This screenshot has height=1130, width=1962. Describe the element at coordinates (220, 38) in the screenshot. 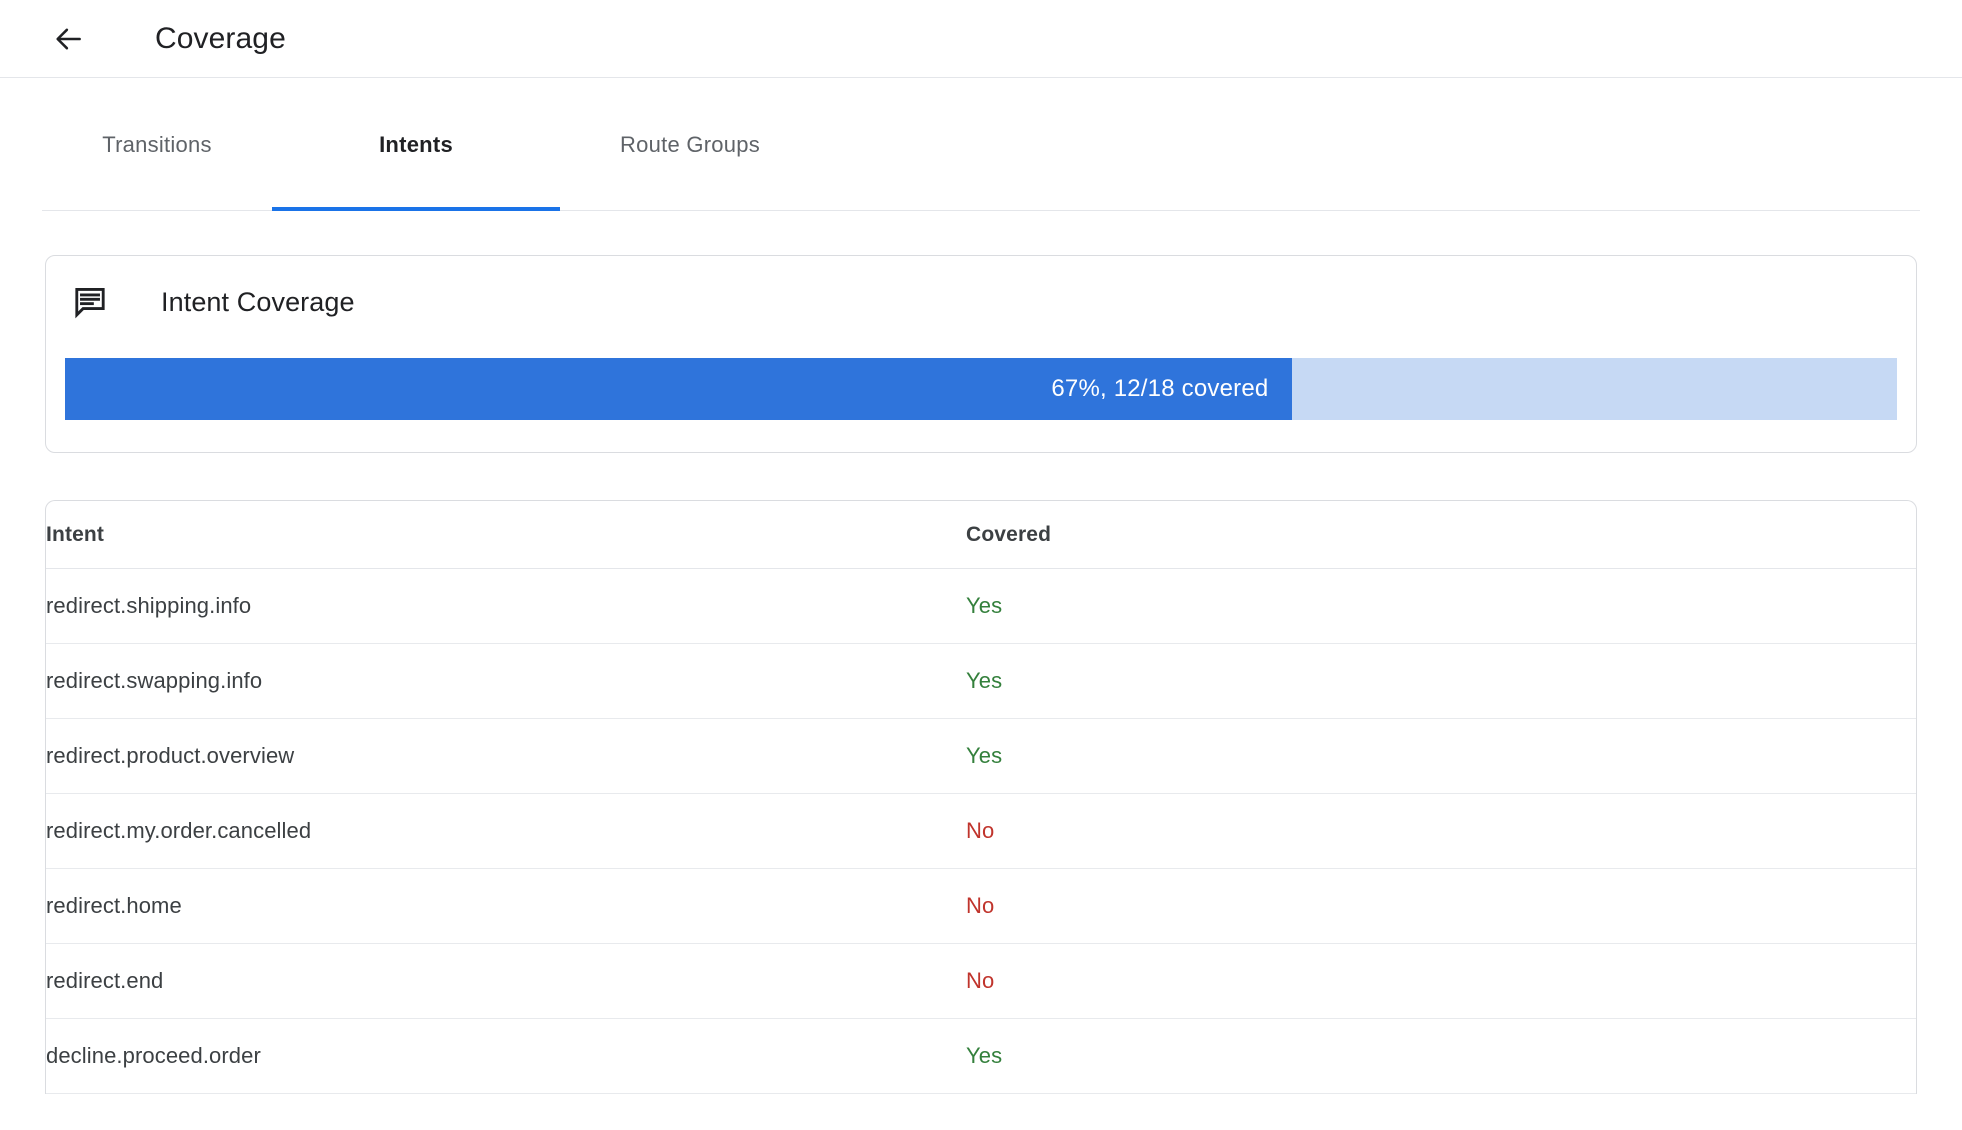

I see `page-title: Coverage` at that location.